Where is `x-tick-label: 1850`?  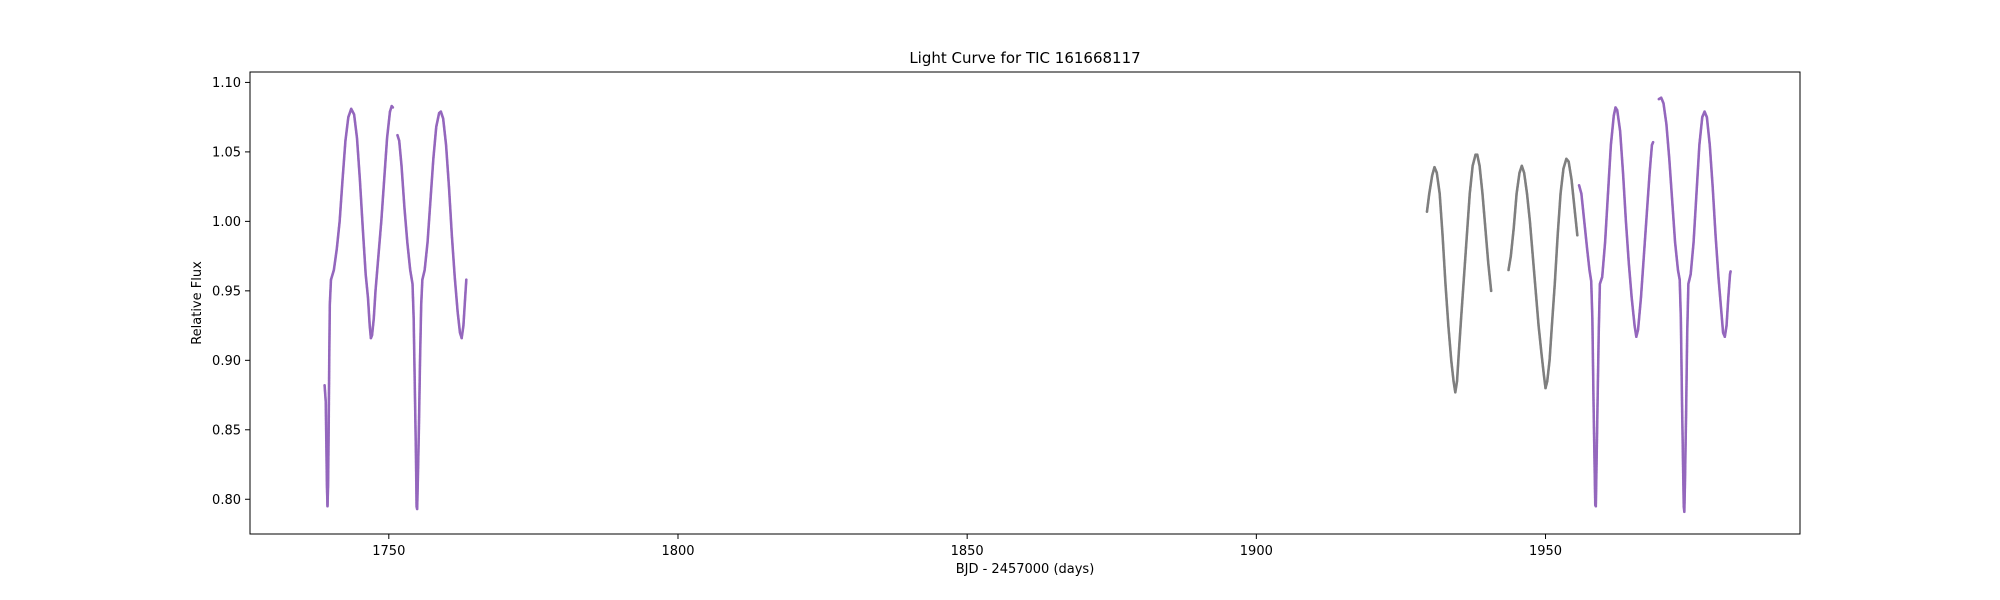
x-tick-label: 1850 is located at coordinates (967, 551).